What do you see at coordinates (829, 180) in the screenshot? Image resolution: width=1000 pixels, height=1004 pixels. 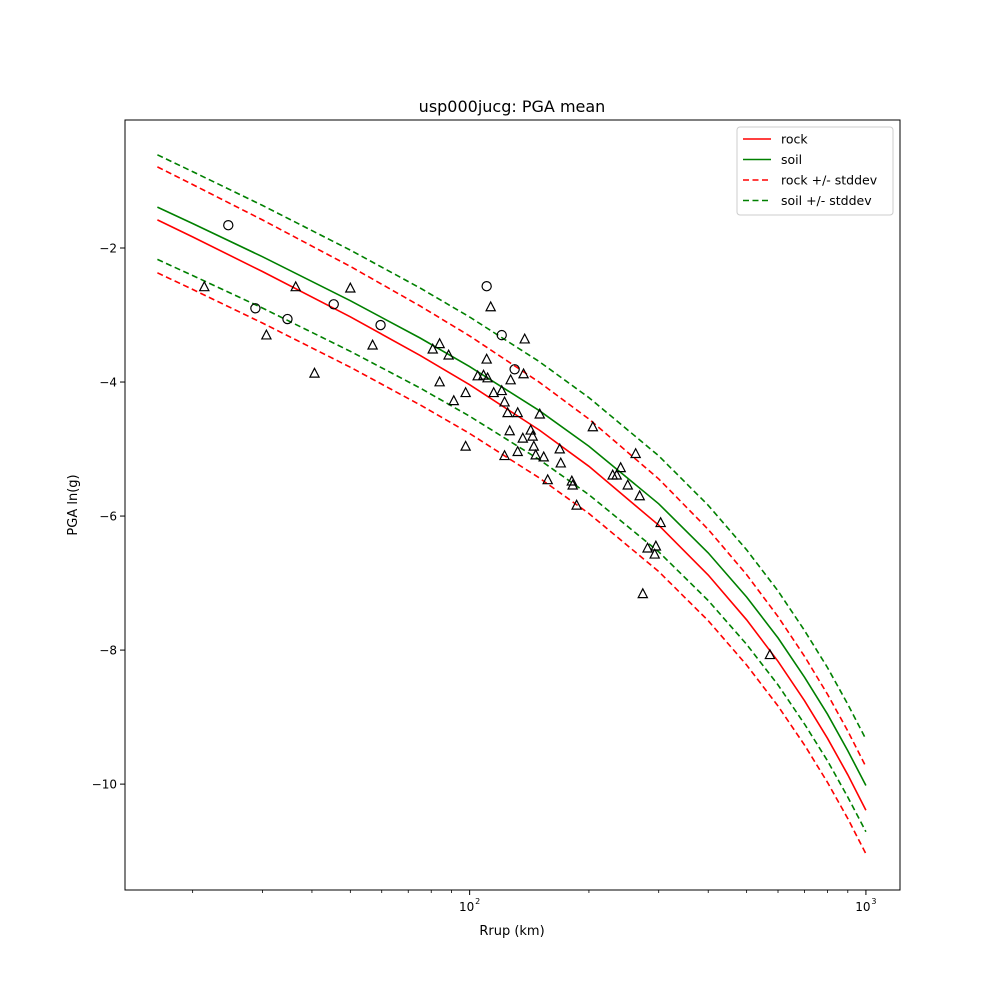 I see `legend-label: rock +/- stddev` at bounding box center [829, 180].